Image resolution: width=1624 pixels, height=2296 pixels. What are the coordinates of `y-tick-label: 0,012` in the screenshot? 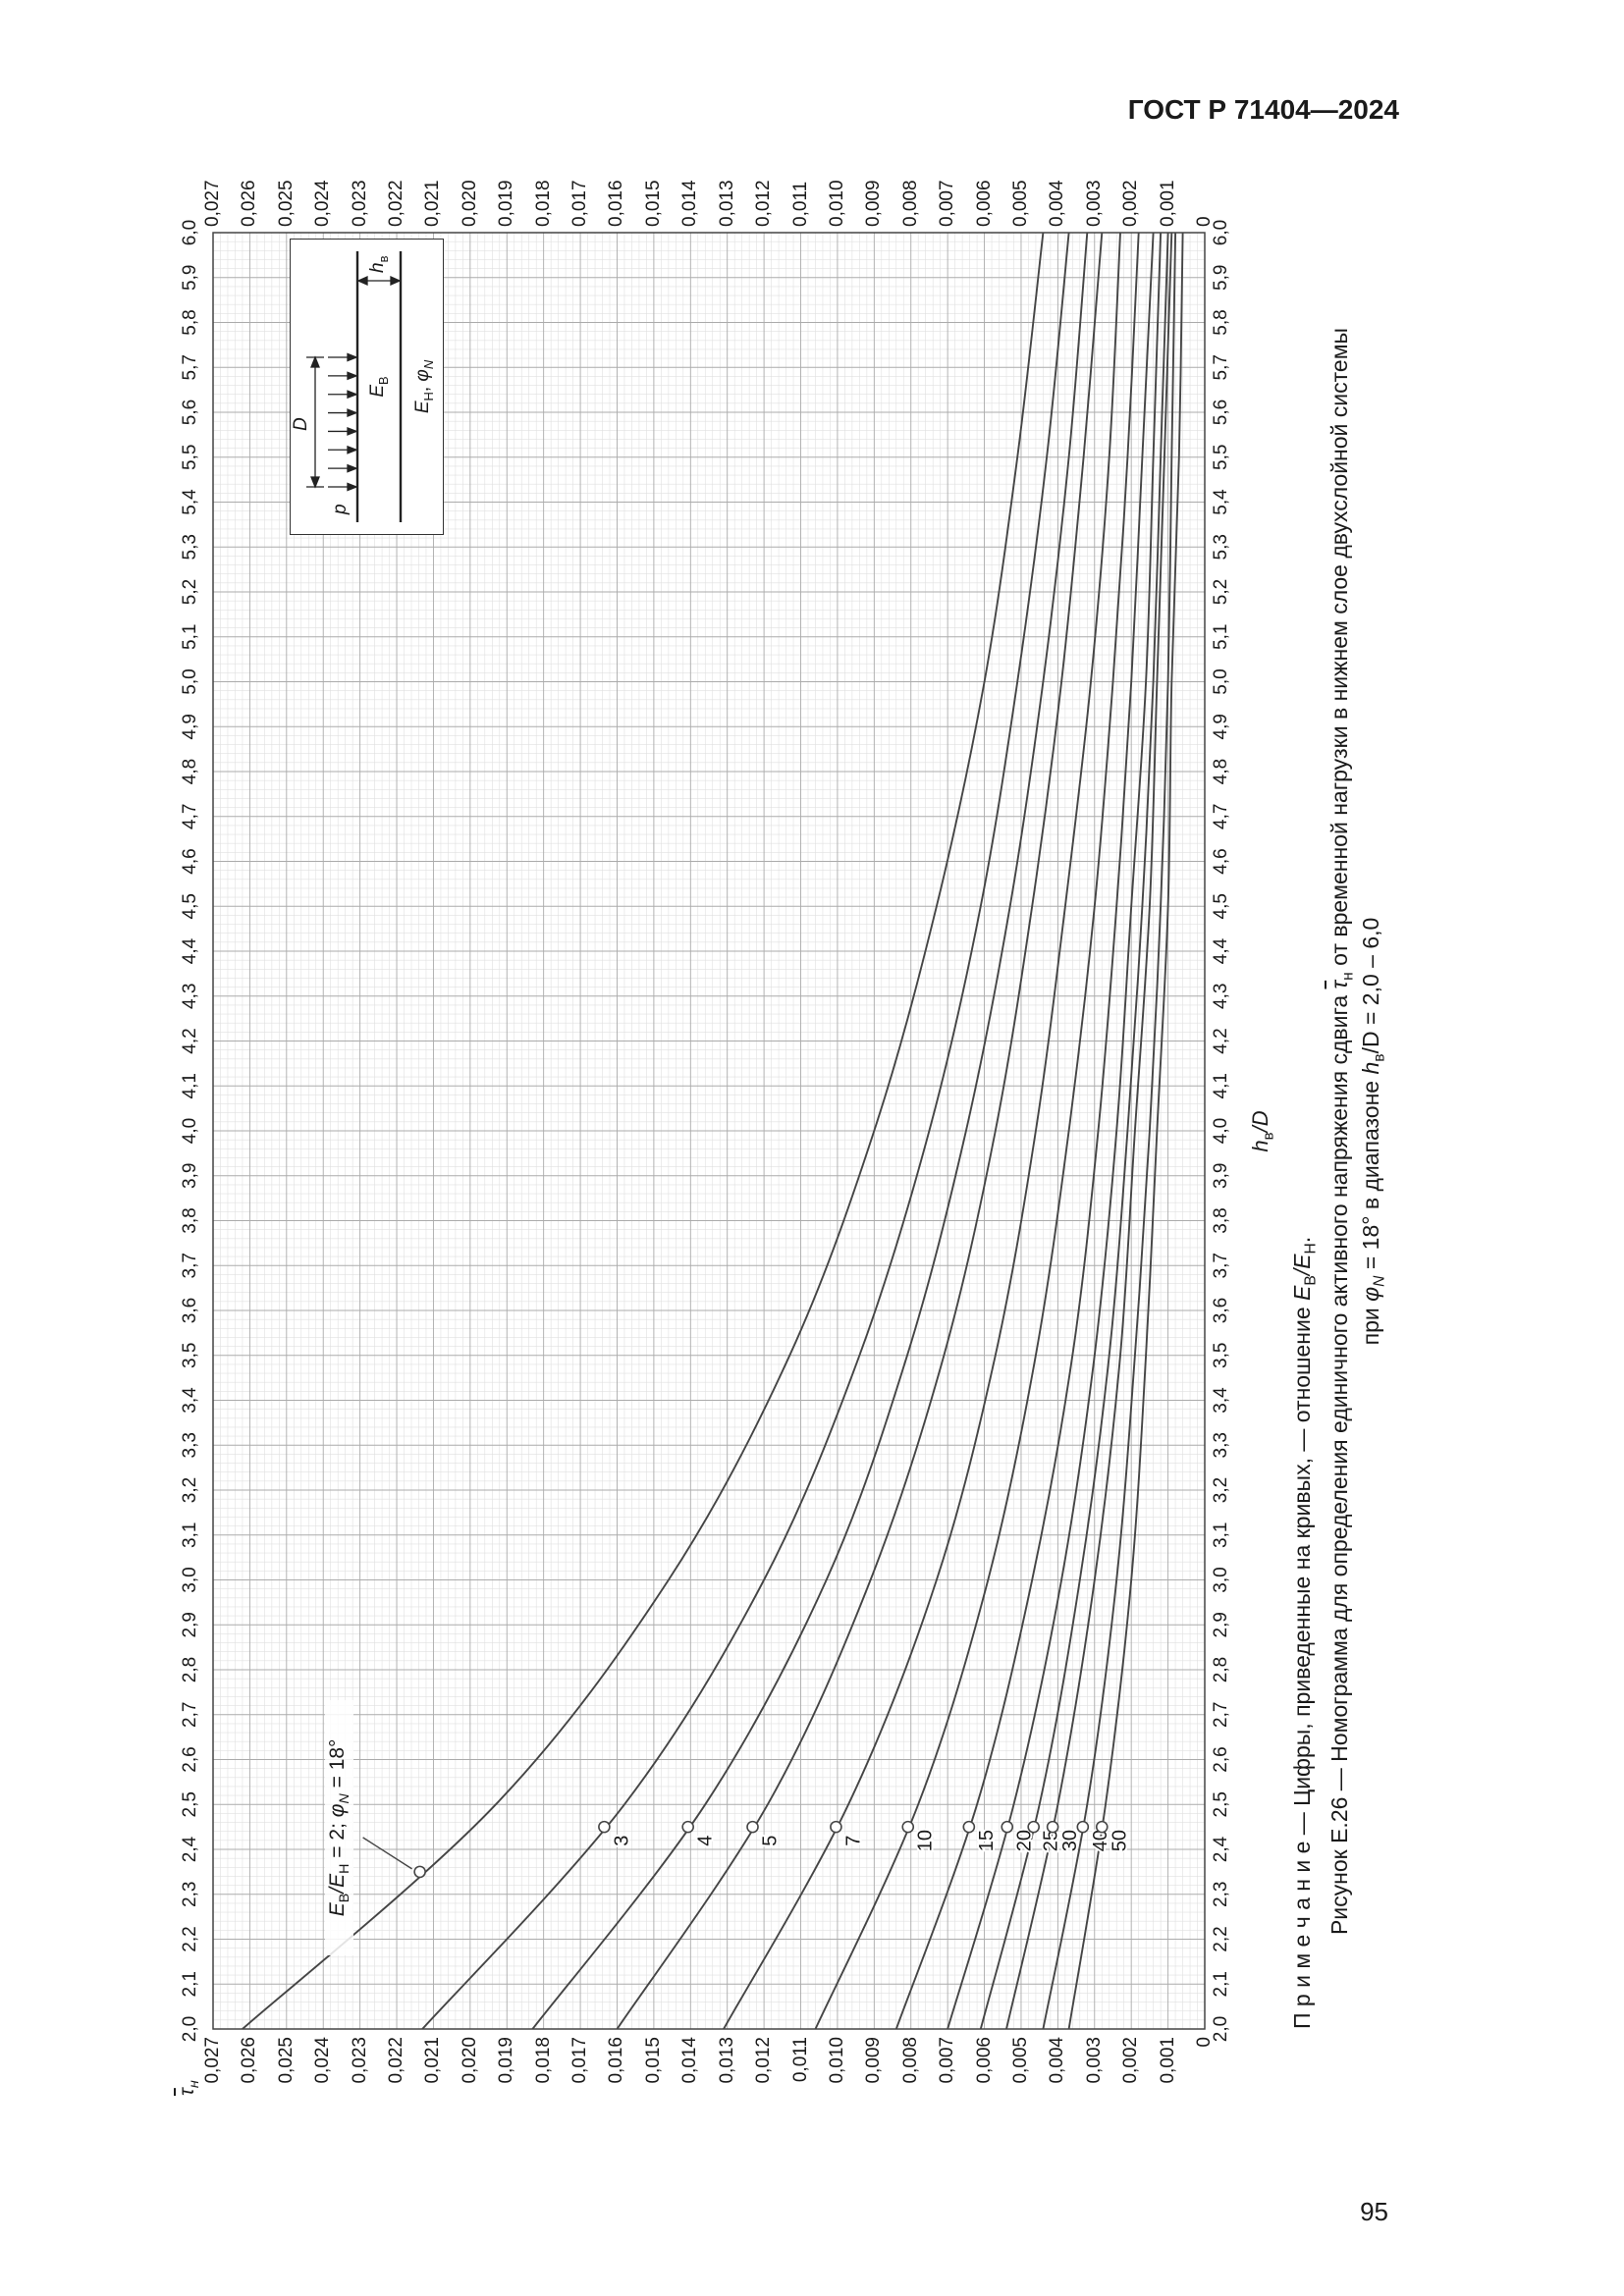 It's located at (764, 203).